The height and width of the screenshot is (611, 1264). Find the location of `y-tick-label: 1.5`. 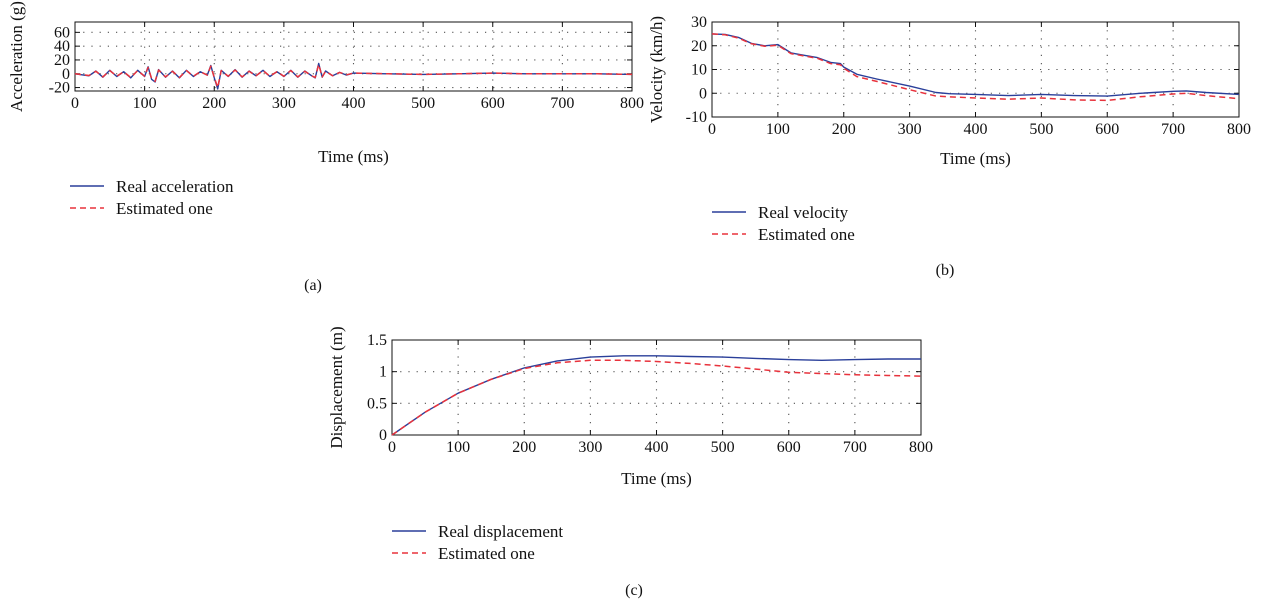

y-tick-label: 1.5 is located at coordinates (377, 340).